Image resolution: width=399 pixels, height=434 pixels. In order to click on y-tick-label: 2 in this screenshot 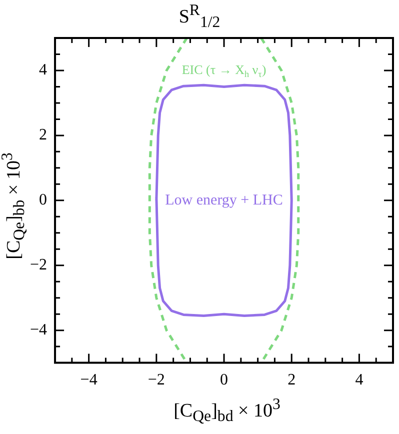, I will do `click(43, 135)`.